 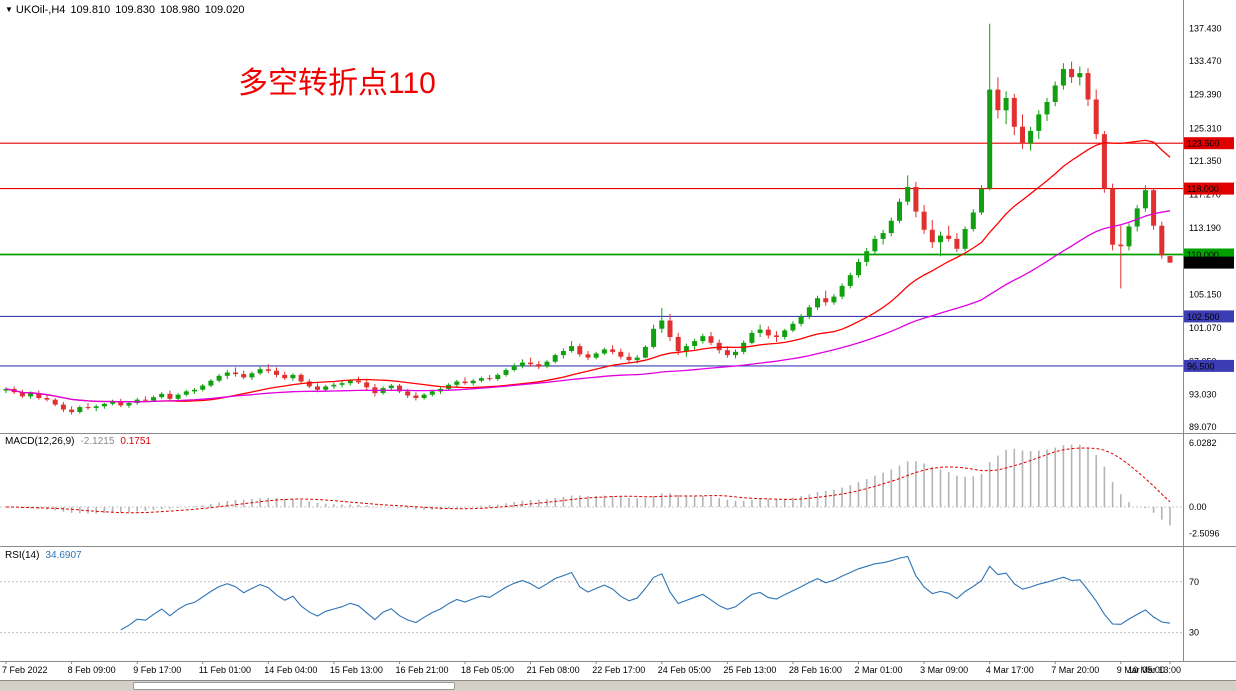 I want to click on price-axis-label: 101.070, so click(x=1205, y=328).